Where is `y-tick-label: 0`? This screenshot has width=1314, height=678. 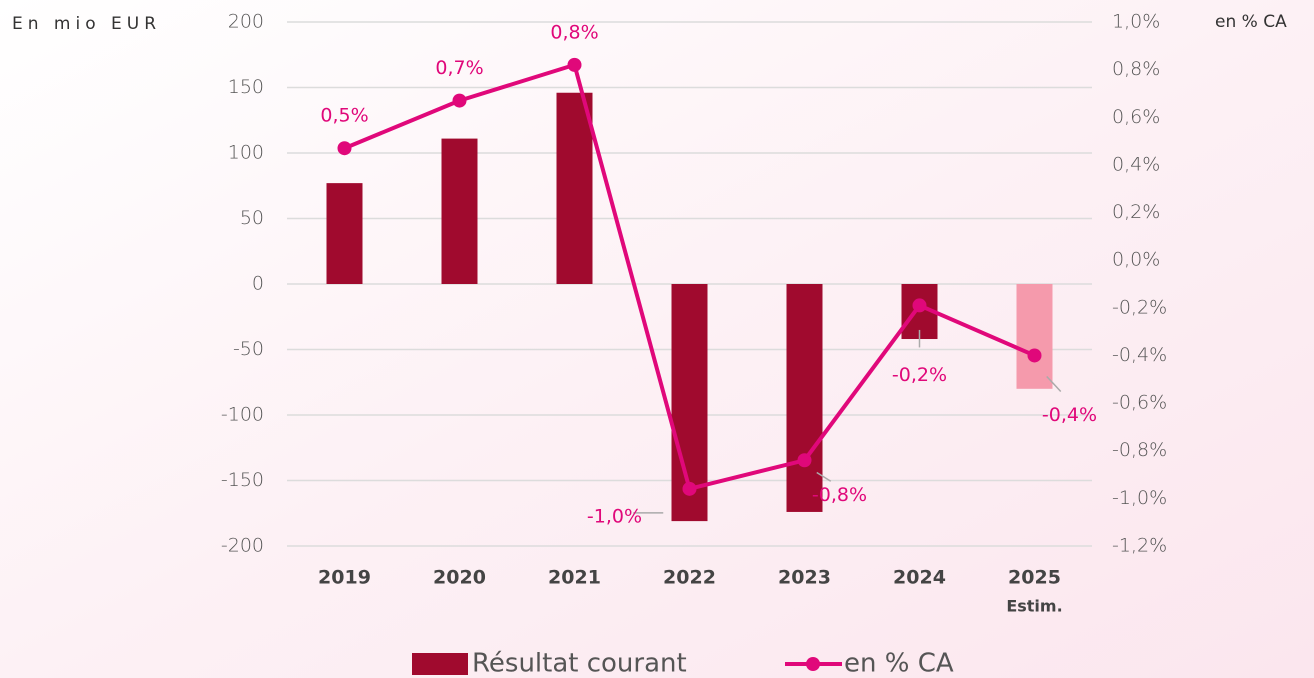
y-tick-label: 0 is located at coordinates (258, 284).